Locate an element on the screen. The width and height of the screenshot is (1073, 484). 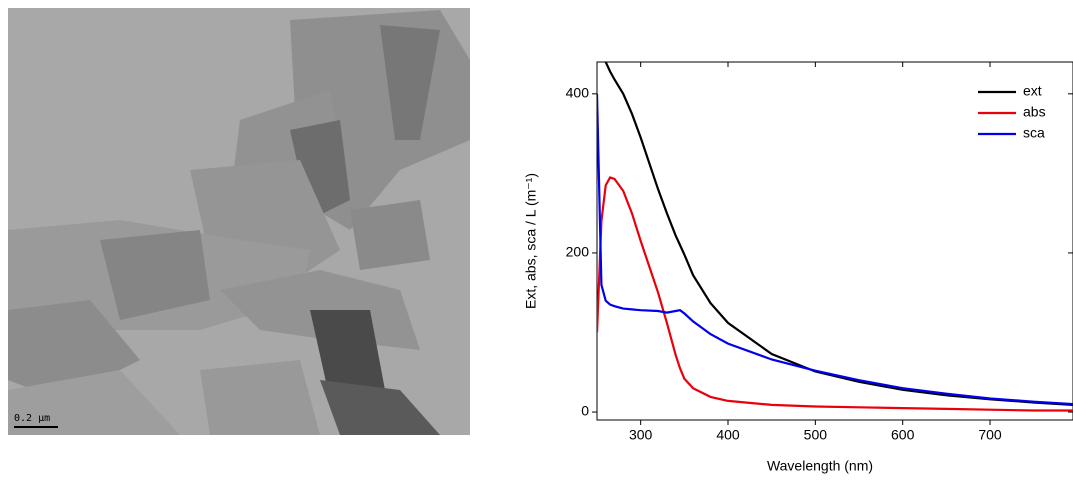
y-tick-label: 200 is located at coordinates (578, 252).